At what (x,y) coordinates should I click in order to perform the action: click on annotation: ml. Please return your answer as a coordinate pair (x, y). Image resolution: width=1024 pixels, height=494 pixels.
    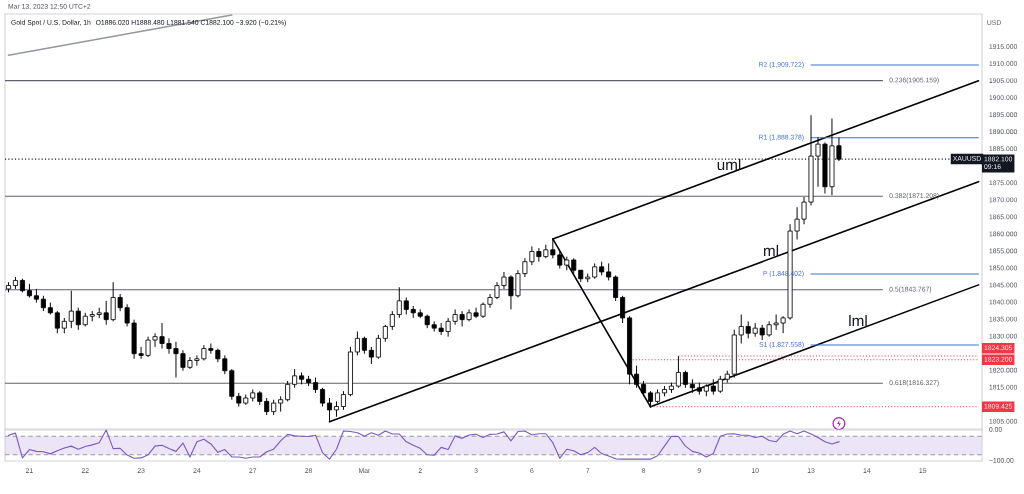
    Looking at the image, I should click on (771, 250).